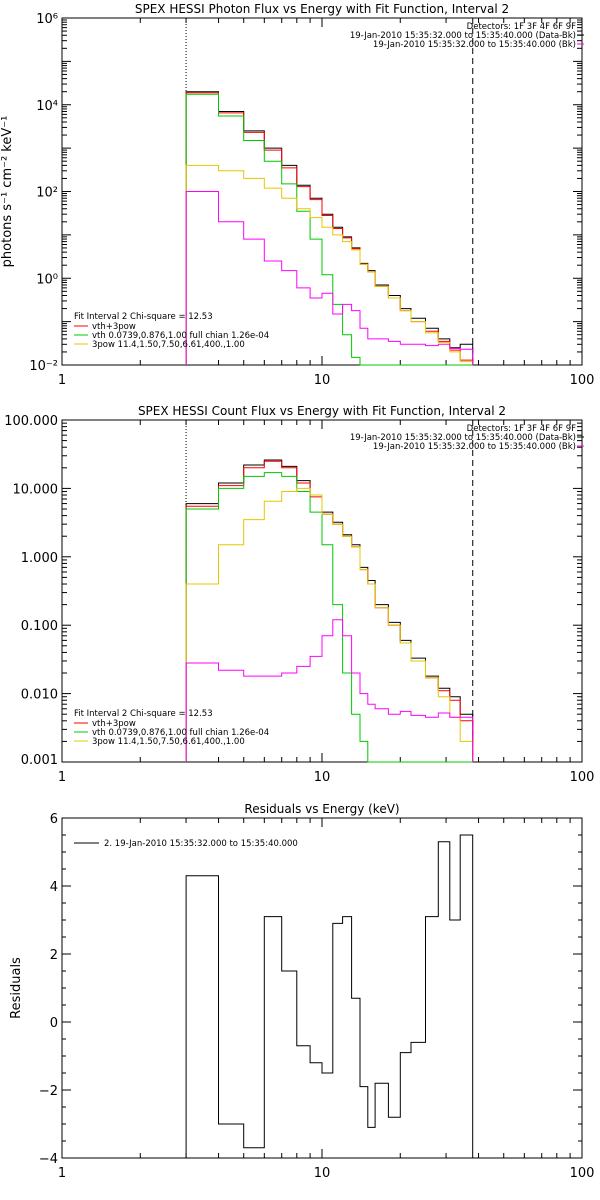 Image resolution: width=600 pixels, height=1200 pixels. Describe the element at coordinates (47, 193) in the screenshot. I see `y-tick-label: 10²` at that location.